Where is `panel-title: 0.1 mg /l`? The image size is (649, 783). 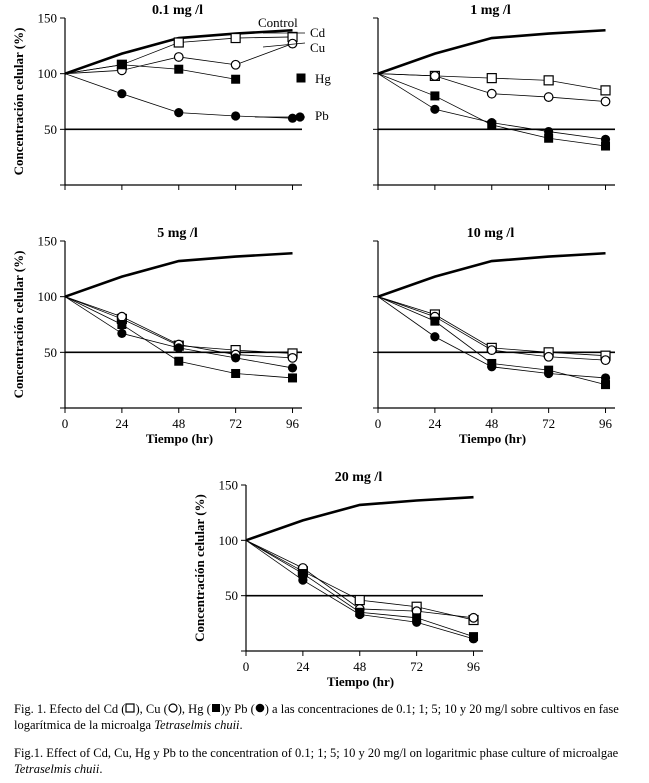
panel-title: 0.1 mg /l is located at coordinates (177, 10).